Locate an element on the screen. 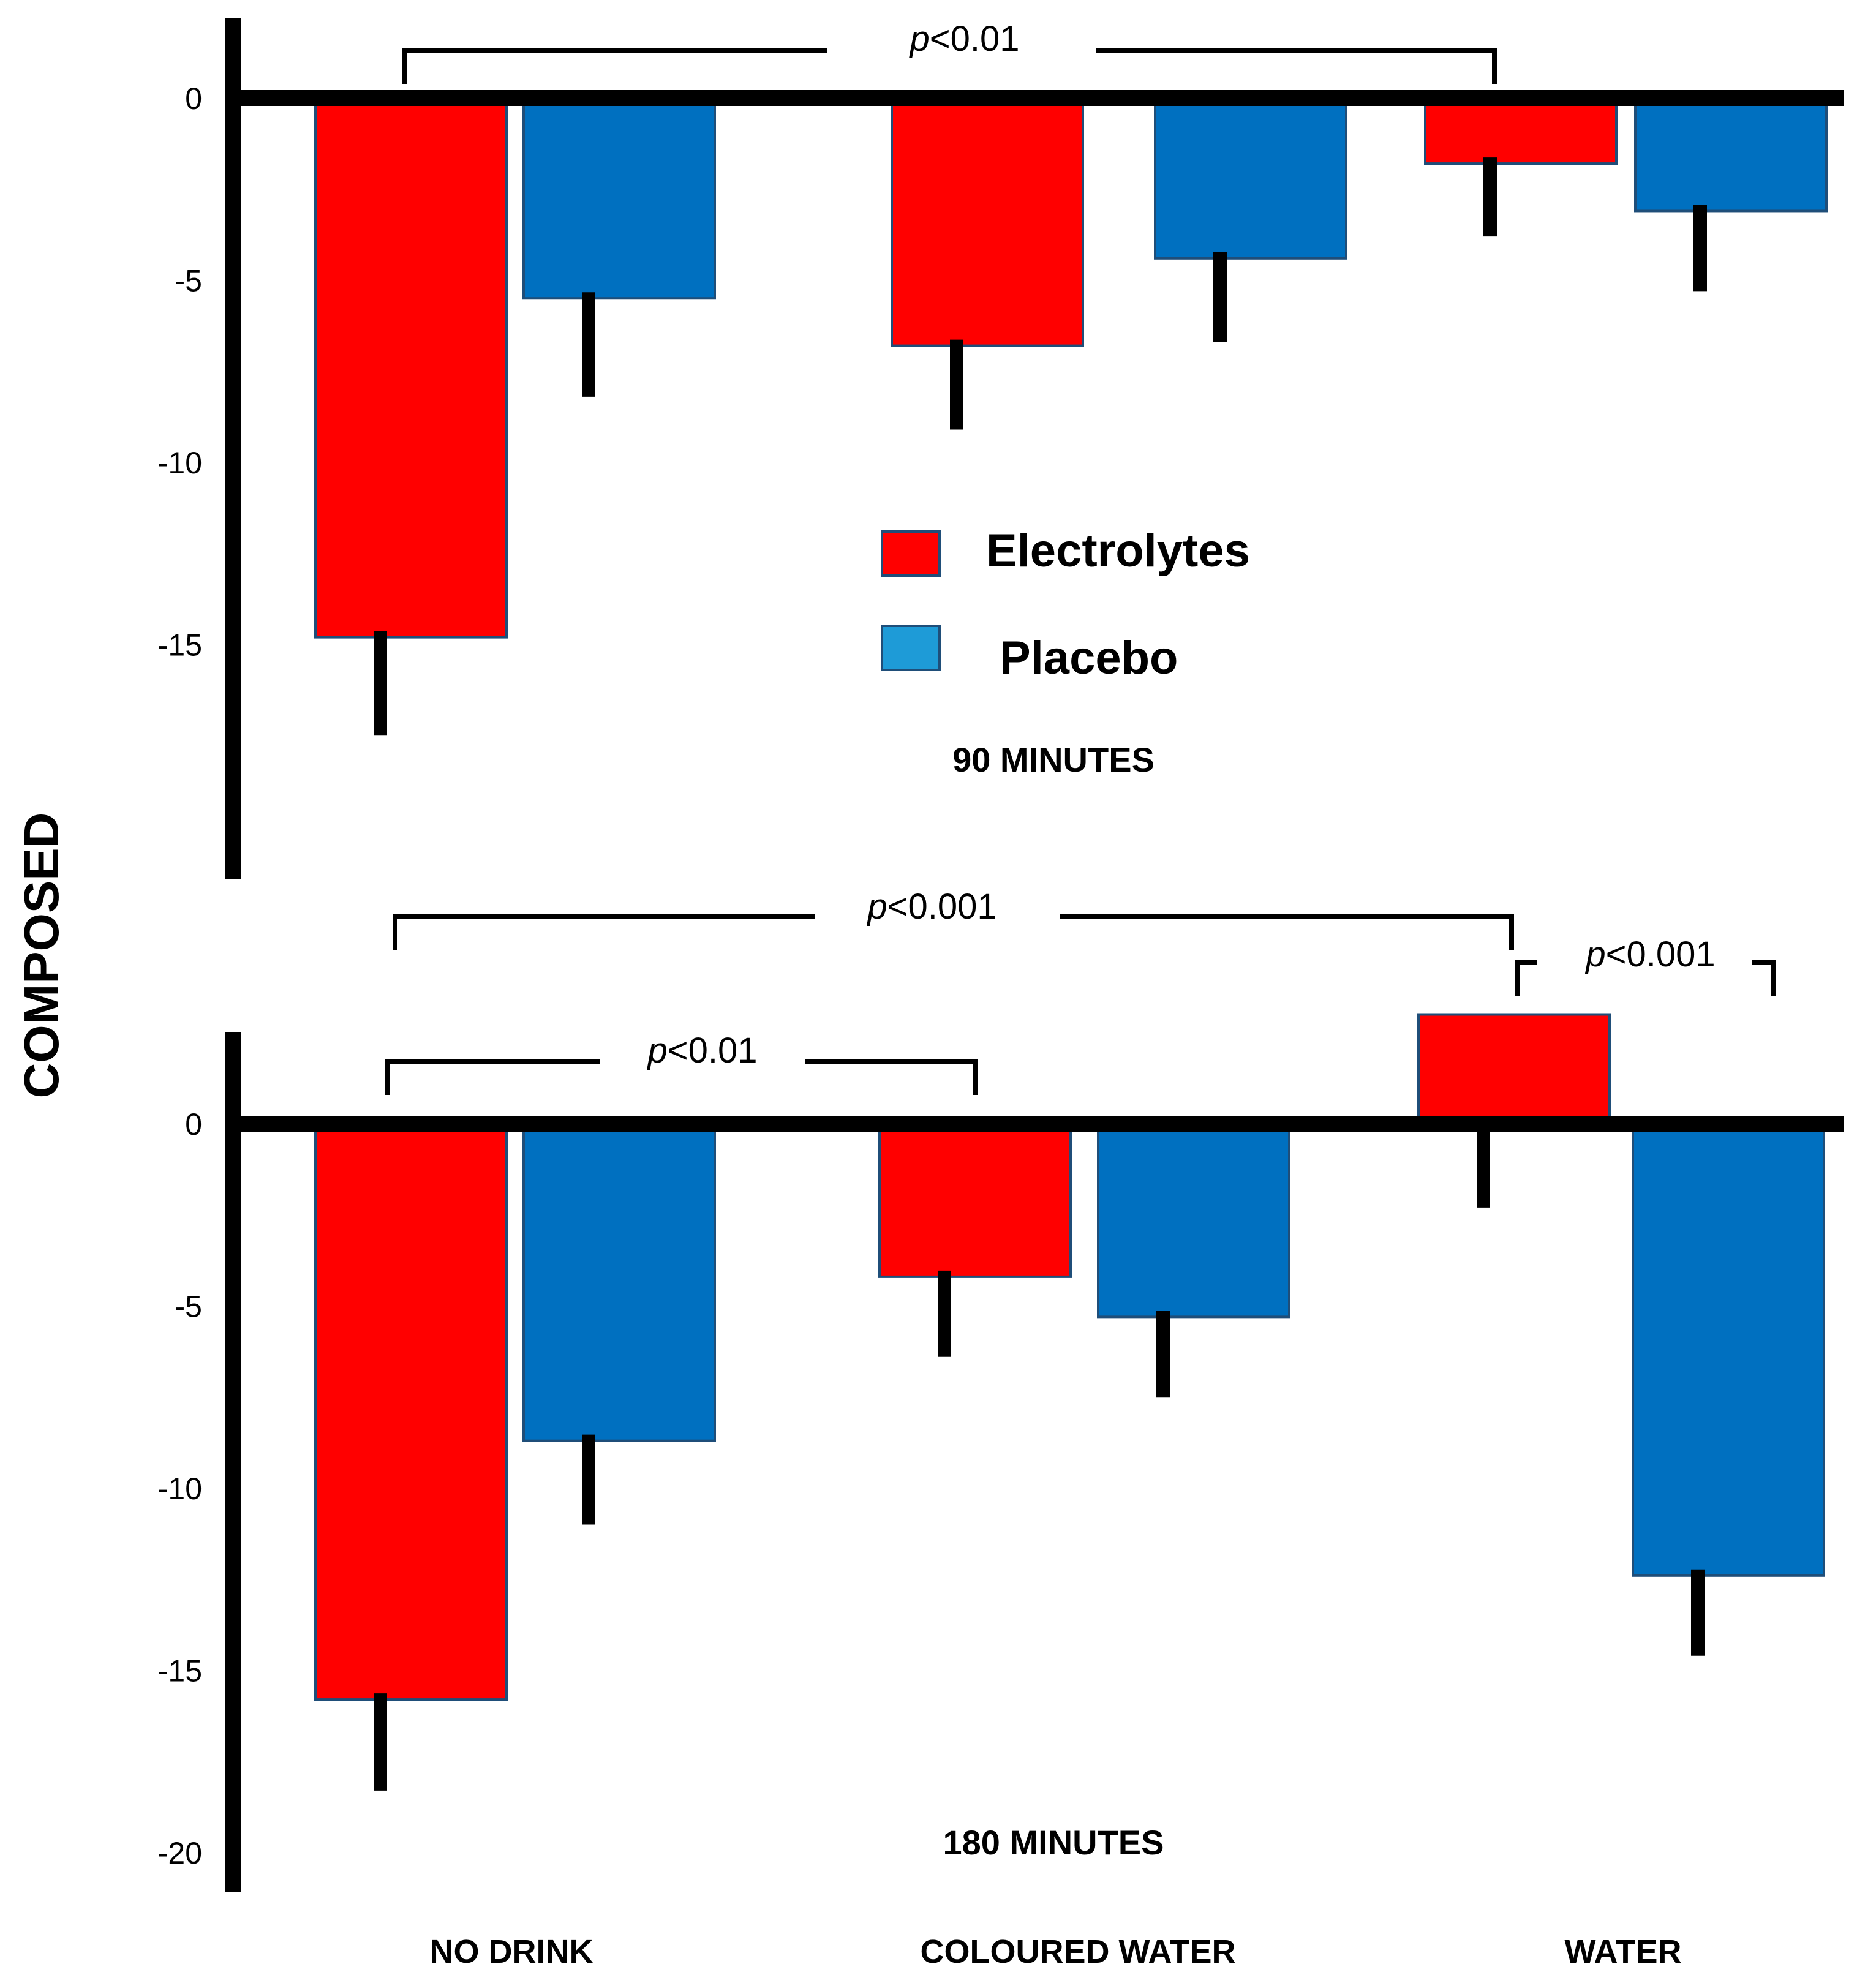 The height and width of the screenshot is (1975, 1876). legend: Electrolytes Placebo is located at coordinates (1065, 604).